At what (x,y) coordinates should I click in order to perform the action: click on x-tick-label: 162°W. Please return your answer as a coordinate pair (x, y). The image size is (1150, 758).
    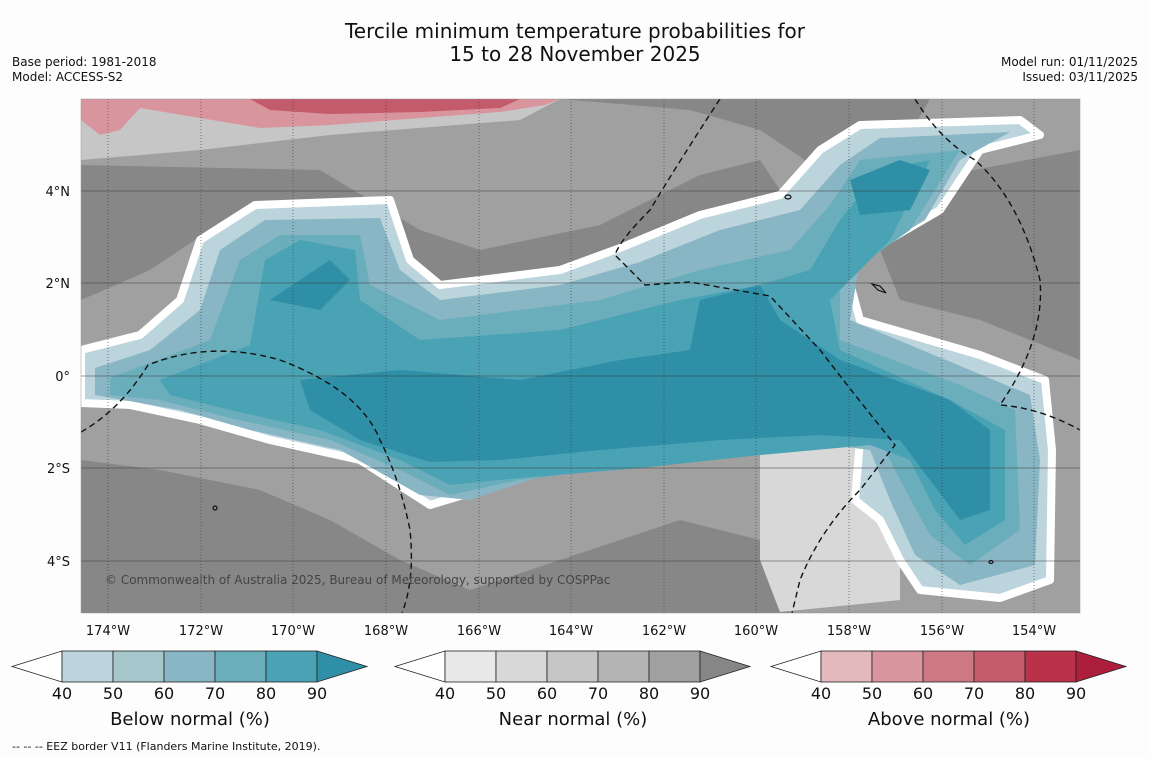
    Looking at the image, I should click on (664, 631).